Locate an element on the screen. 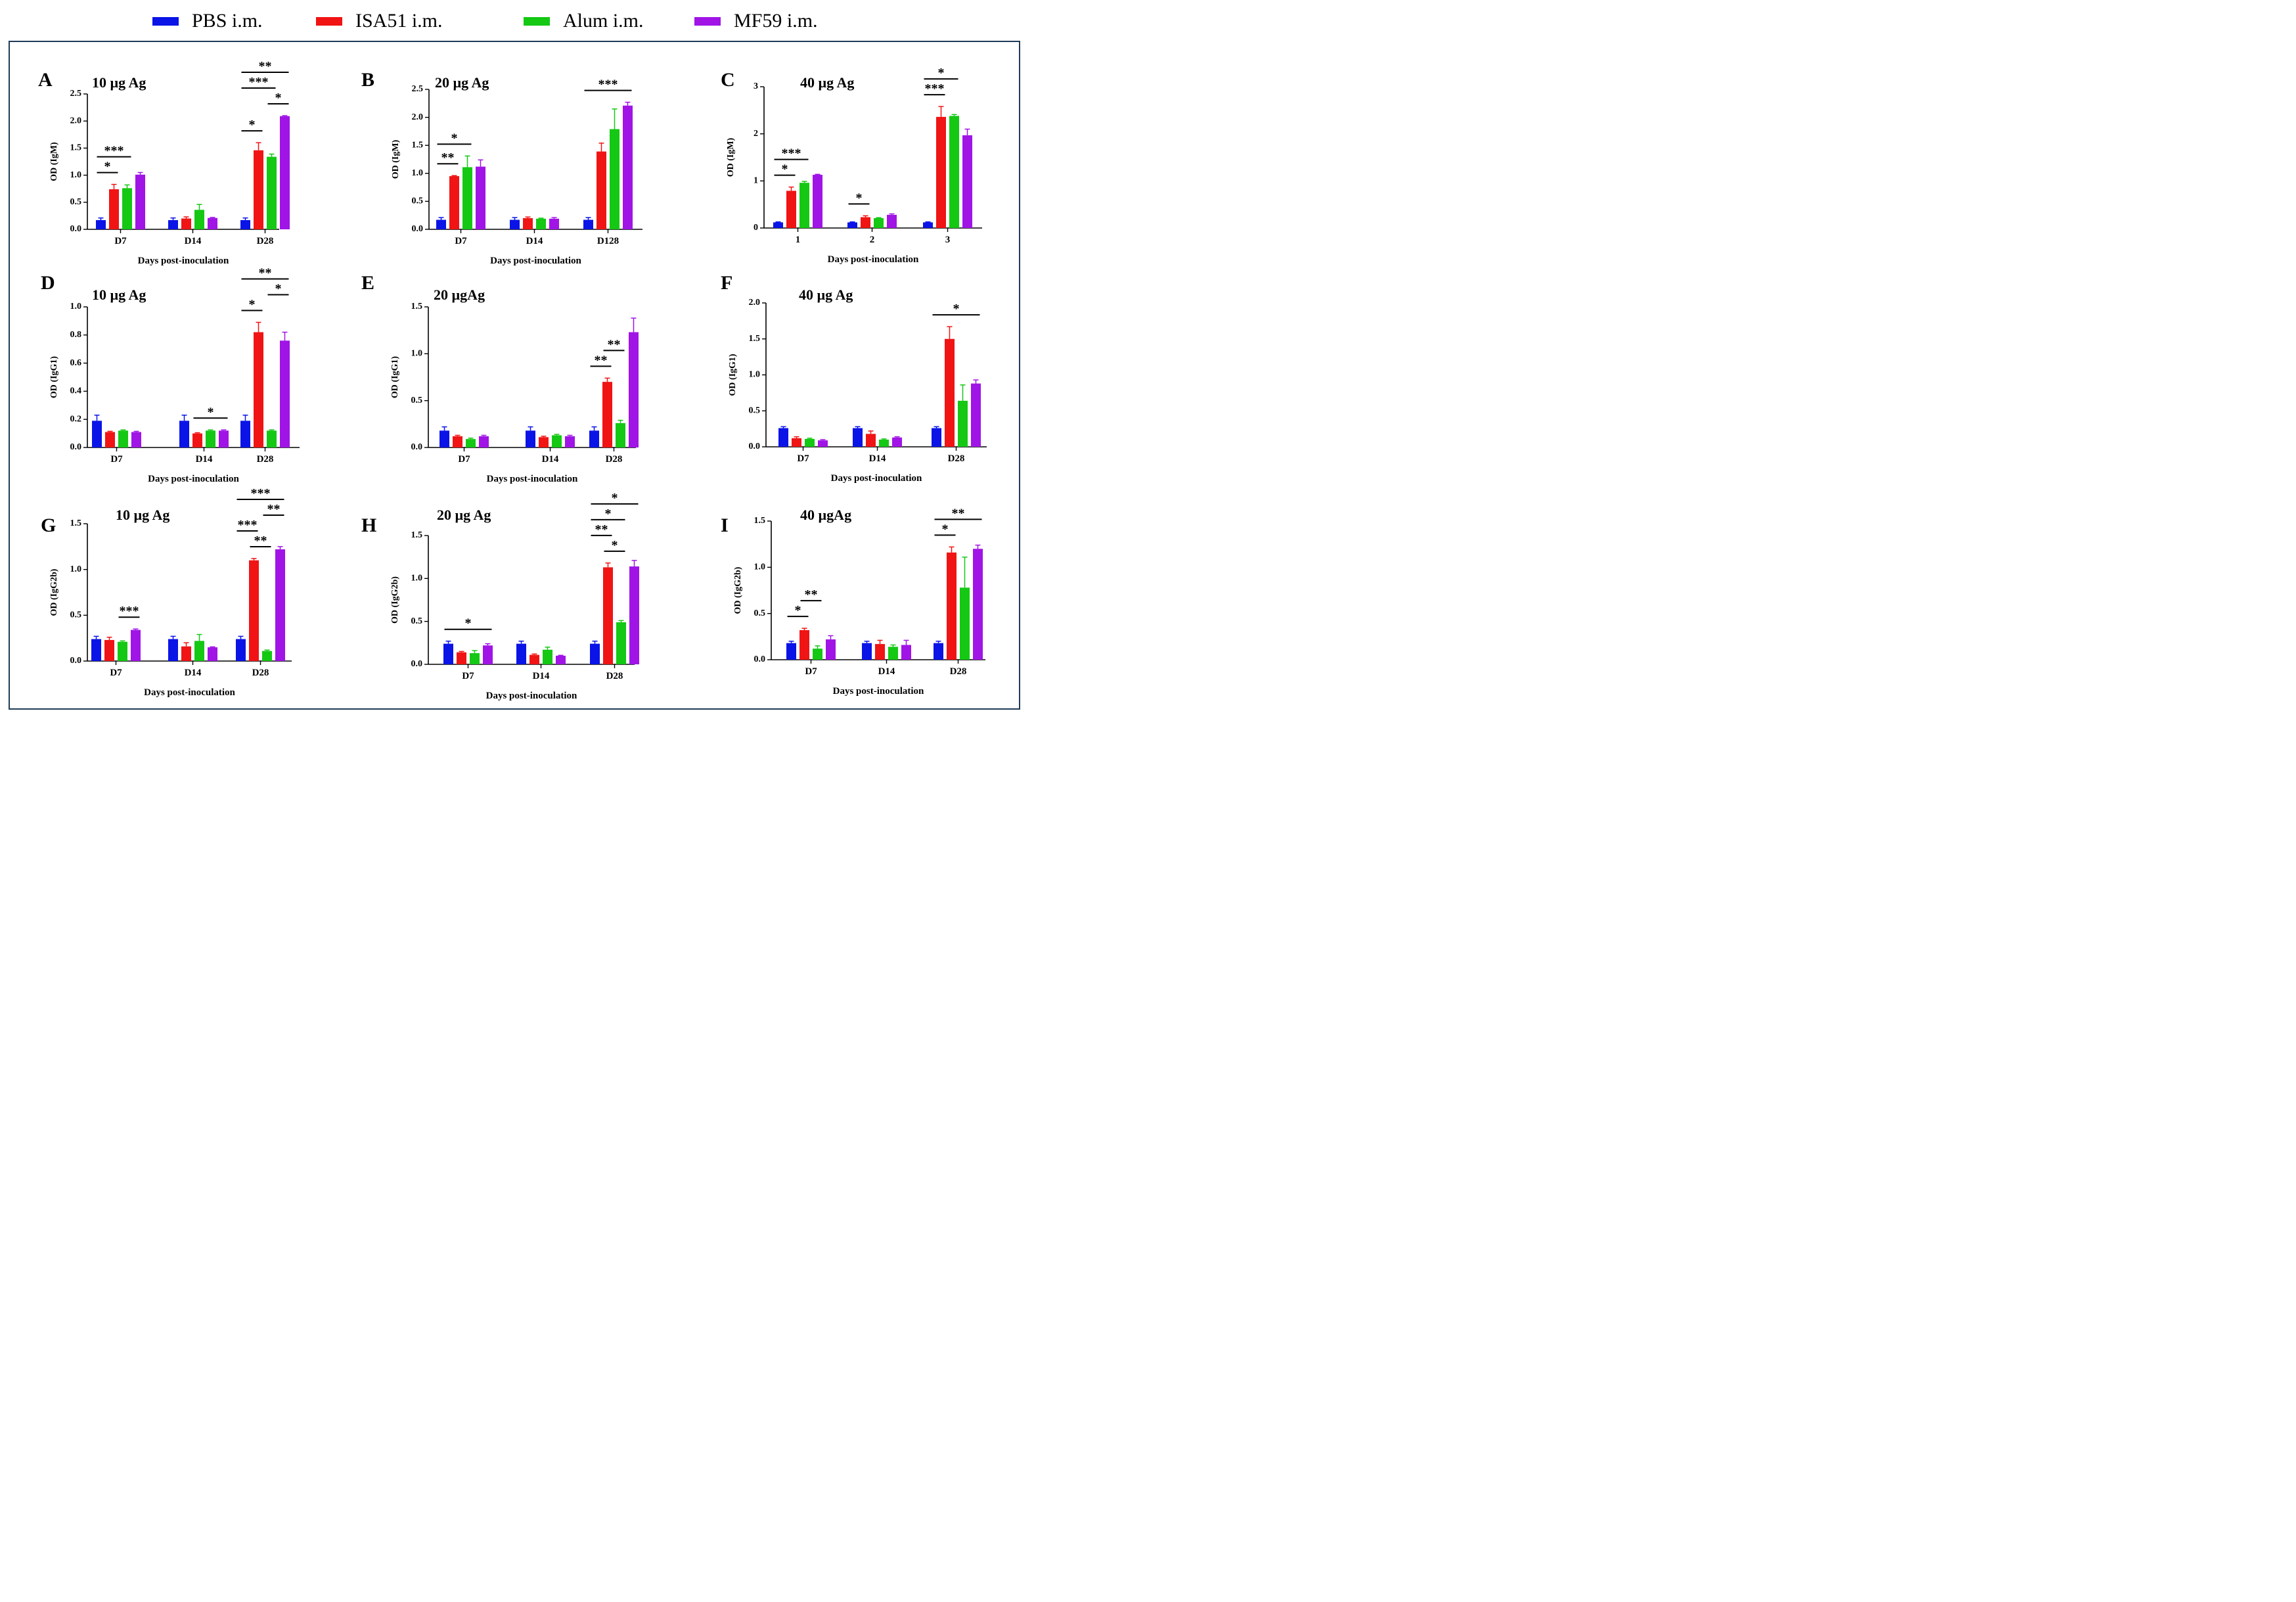  y-tick-label: 0.8 is located at coordinates (76, 335).